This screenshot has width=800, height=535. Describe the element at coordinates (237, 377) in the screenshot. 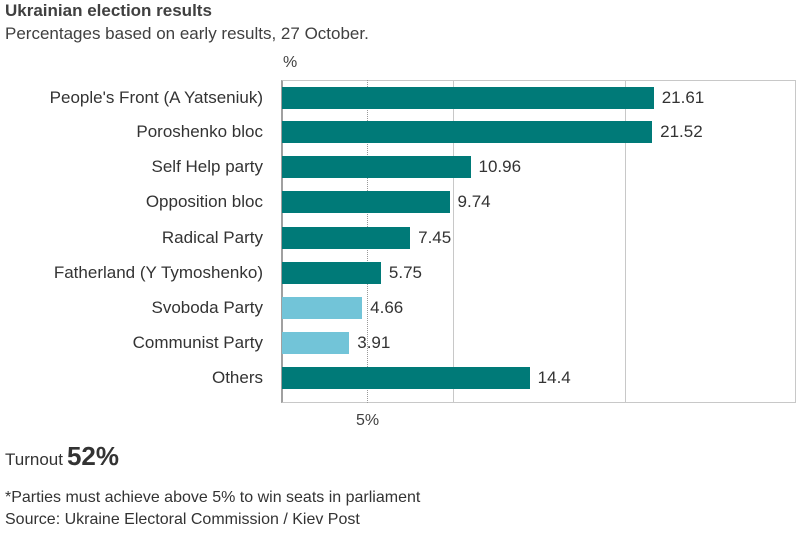

I see `category-label: Others` at that location.